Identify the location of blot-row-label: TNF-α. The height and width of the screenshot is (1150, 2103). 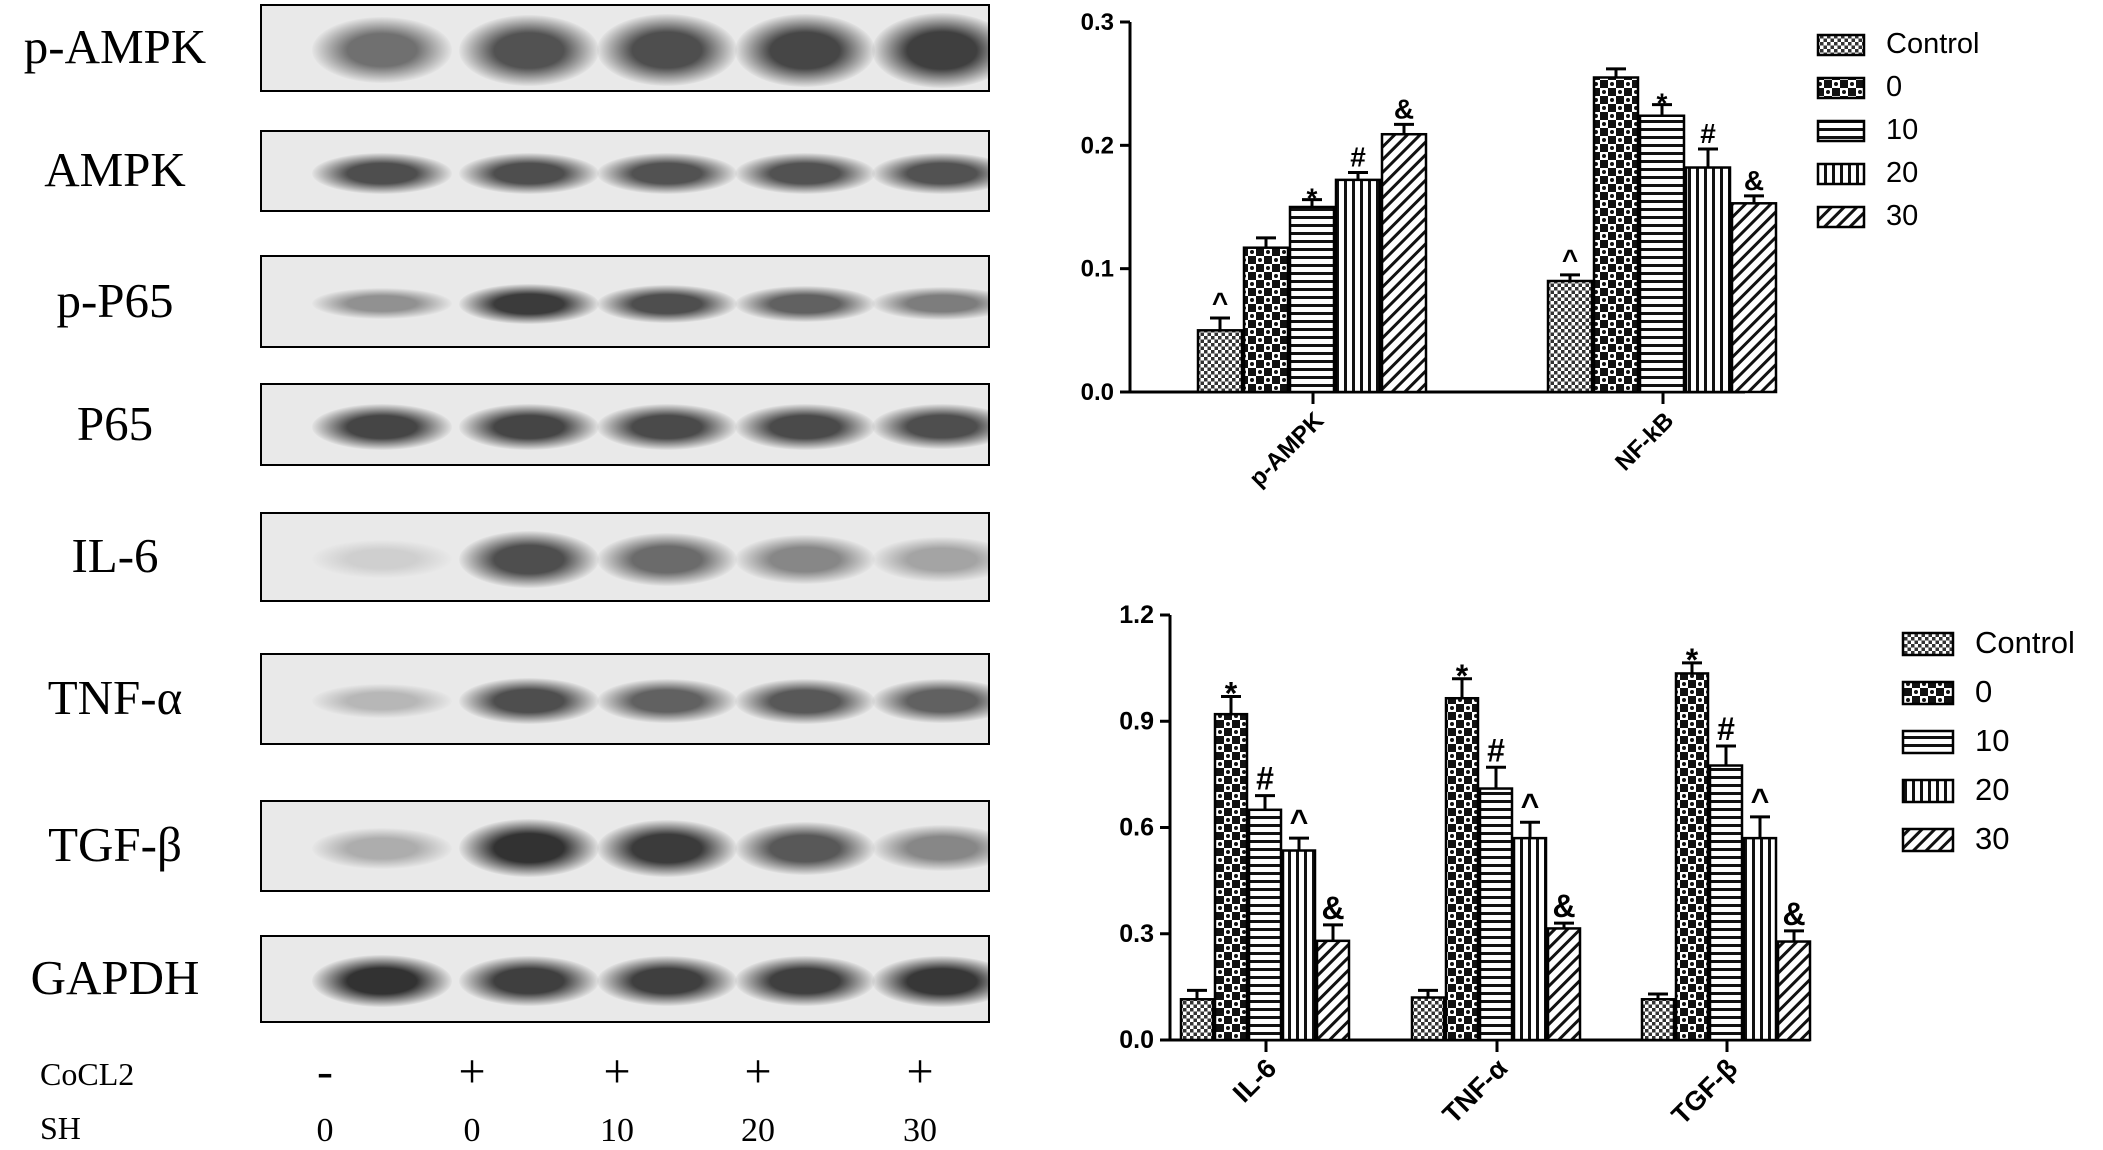
(115, 697).